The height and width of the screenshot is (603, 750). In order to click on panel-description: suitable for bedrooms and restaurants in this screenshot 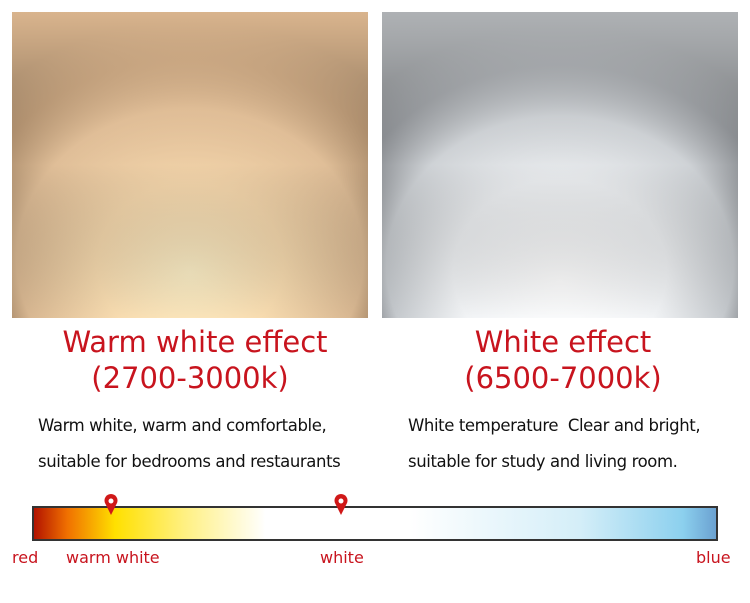, I will do `click(189, 461)`.